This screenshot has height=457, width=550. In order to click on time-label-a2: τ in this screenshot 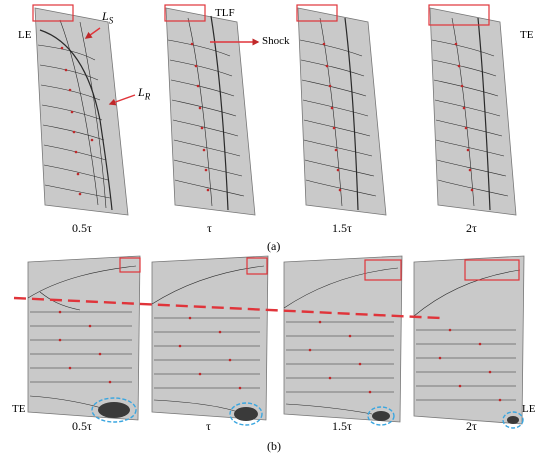, I will do `click(209, 228)`.